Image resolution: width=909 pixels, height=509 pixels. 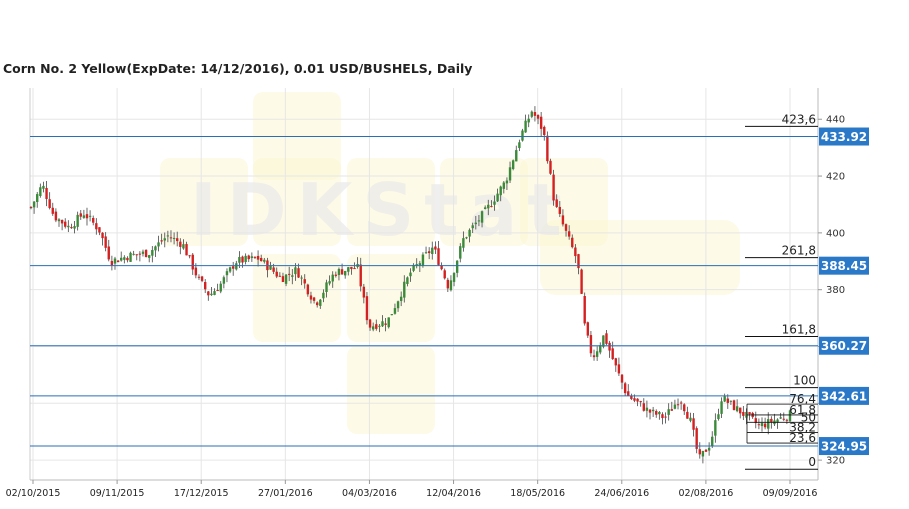 I want to click on price-badge-label: 324.95, so click(x=844, y=447).